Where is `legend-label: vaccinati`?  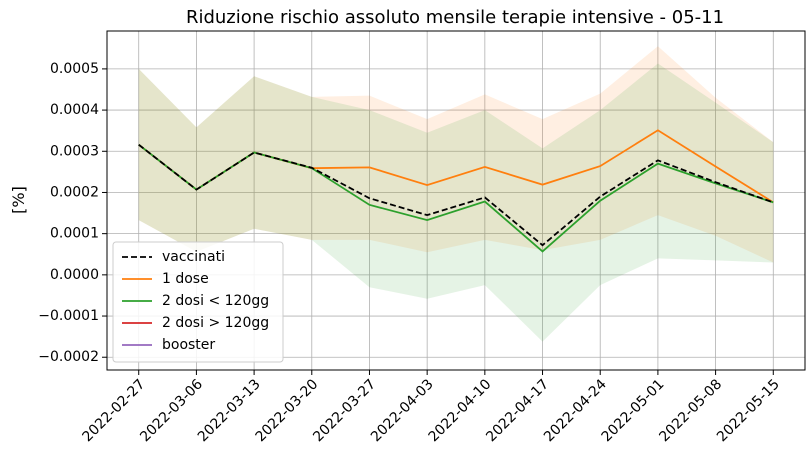 legend-label: vaccinati is located at coordinates (193, 257).